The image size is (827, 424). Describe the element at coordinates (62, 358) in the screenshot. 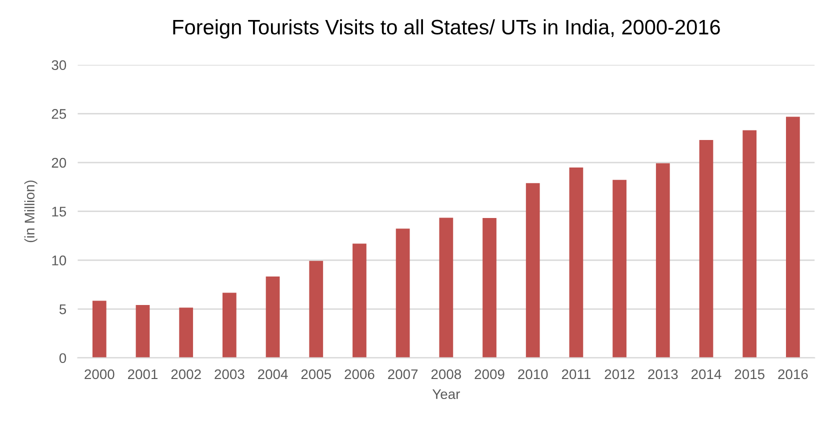

I see `y-tick-label: 0` at that location.